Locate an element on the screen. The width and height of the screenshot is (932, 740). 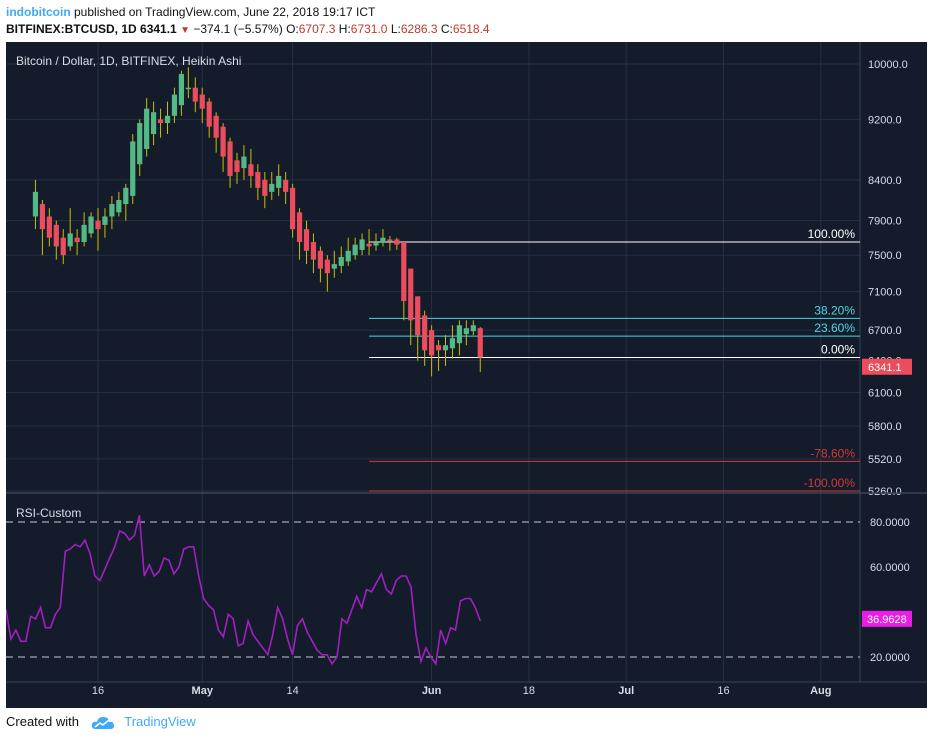
tradingview-cloud-icon is located at coordinates (102, 722).